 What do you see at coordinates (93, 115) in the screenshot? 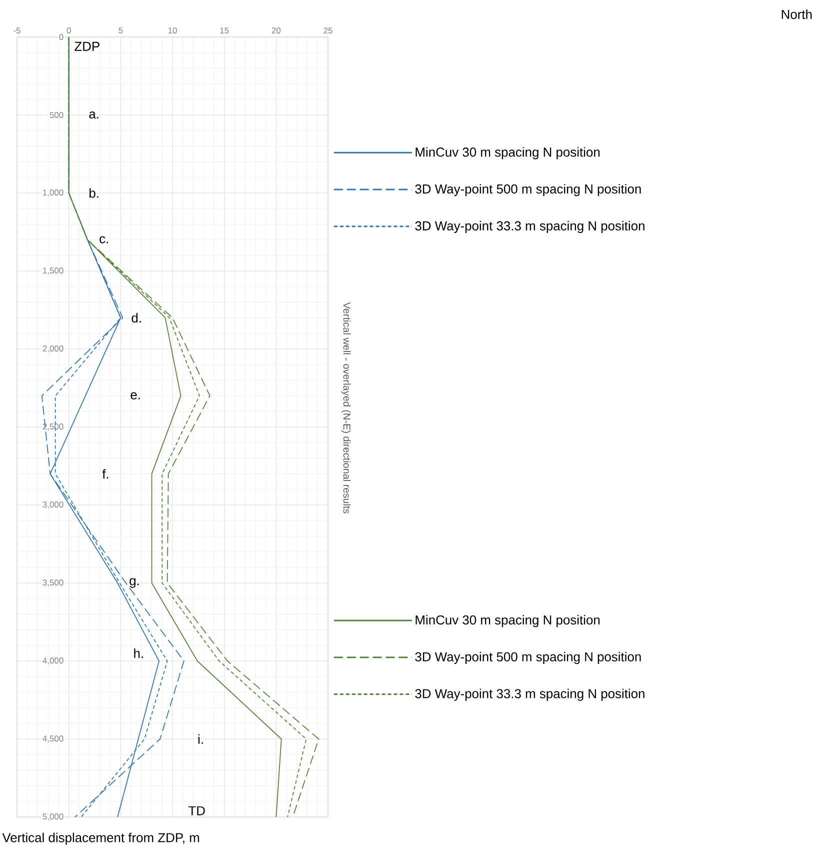
I see `annotation: a.` at bounding box center [93, 115].